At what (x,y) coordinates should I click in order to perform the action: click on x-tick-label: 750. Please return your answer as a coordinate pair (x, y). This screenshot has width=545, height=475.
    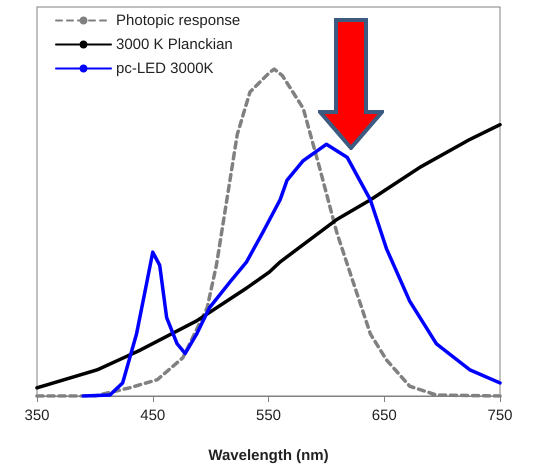
    Looking at the image, I should click on (500, 415).